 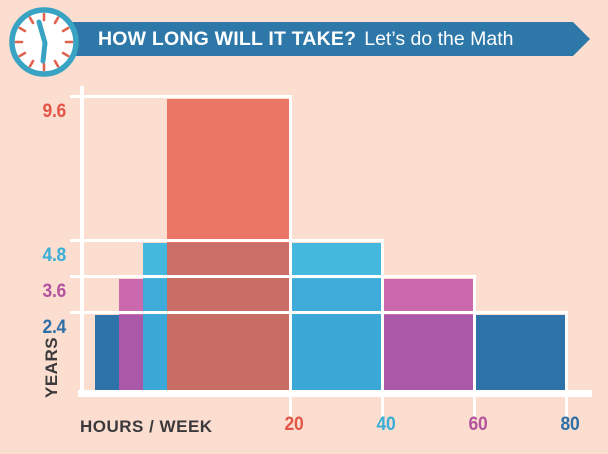 What do you see at coordinates (54, 255) in the screenshot?
I see `y-tick-label-4.8: 4.8` at bounding box center [54, 255].